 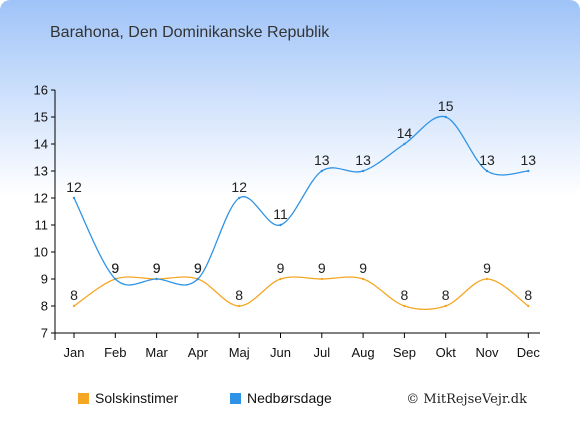 I want to click on x-tick-label: Nov, so click(x=487, y=352).